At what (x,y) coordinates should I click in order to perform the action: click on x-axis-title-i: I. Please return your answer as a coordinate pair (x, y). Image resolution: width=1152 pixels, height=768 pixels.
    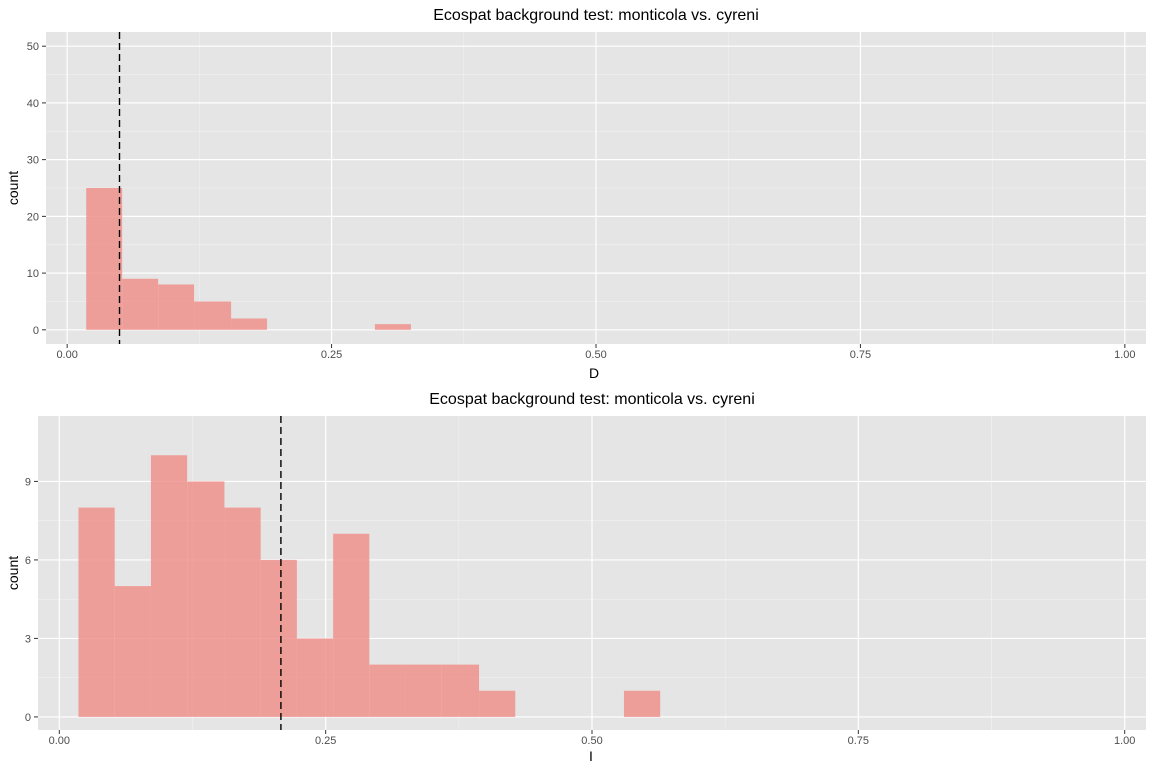
    Looking at the image, I should click on (591, 756).